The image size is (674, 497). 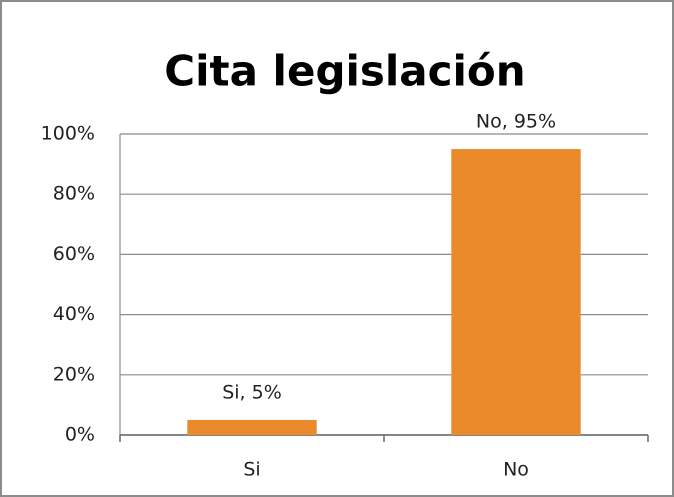 I want to click on y-tick-label: 80%, so click(x=74, y=194).